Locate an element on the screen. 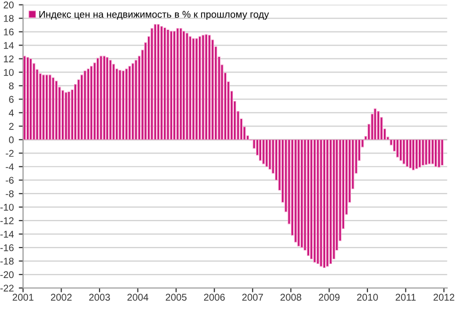 The width and height of the screenshot is (461, 320). y-tick-label: -14 is located at coordinates (7, 234).